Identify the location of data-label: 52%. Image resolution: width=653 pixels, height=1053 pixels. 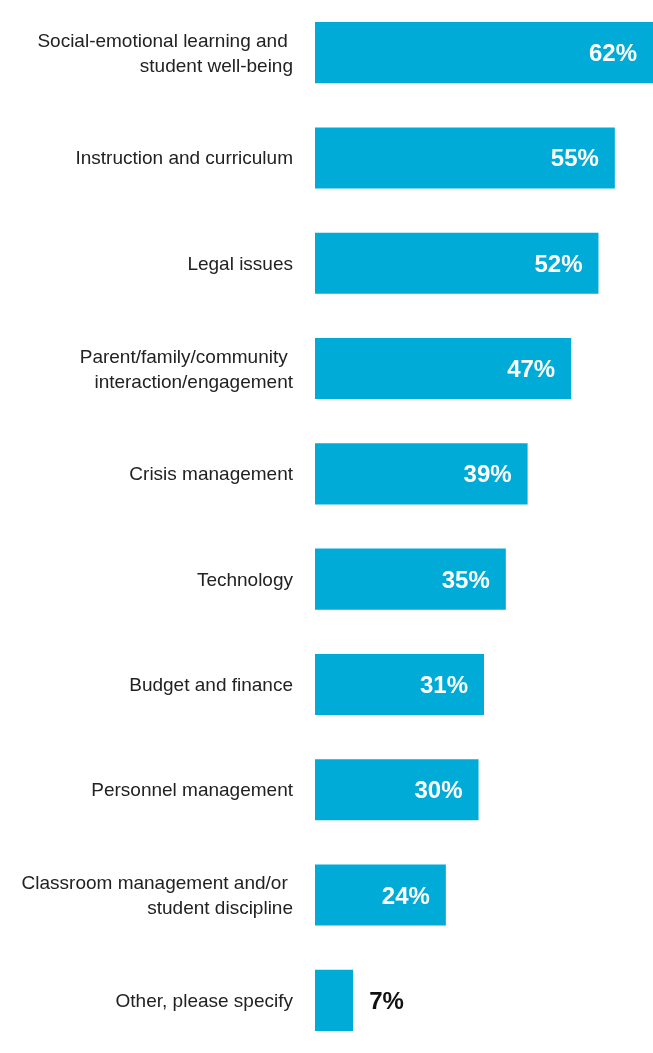
(558, 263).